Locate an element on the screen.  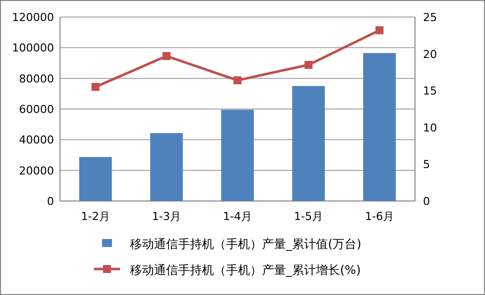
y-tick-label: 20000 is located at coordinates (36, 171).